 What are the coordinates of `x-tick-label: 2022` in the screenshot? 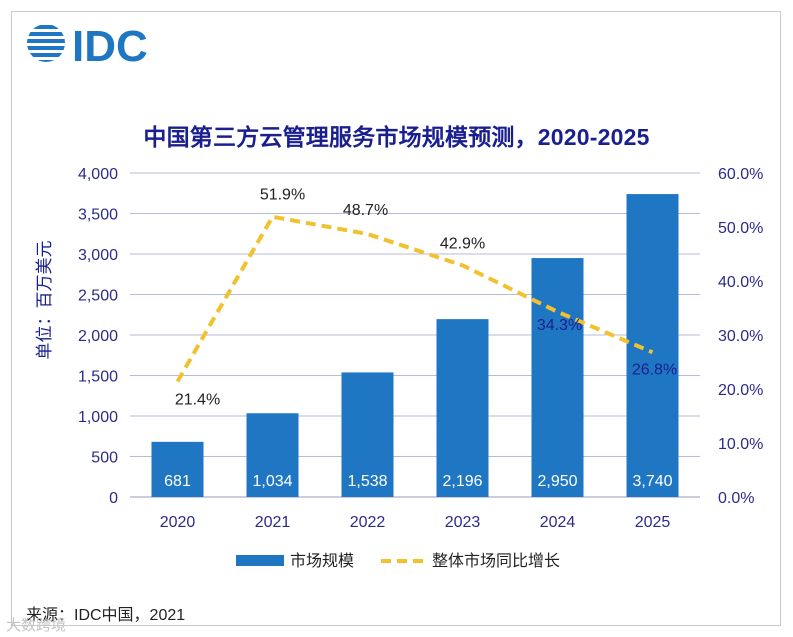 It's located at (368, 522).